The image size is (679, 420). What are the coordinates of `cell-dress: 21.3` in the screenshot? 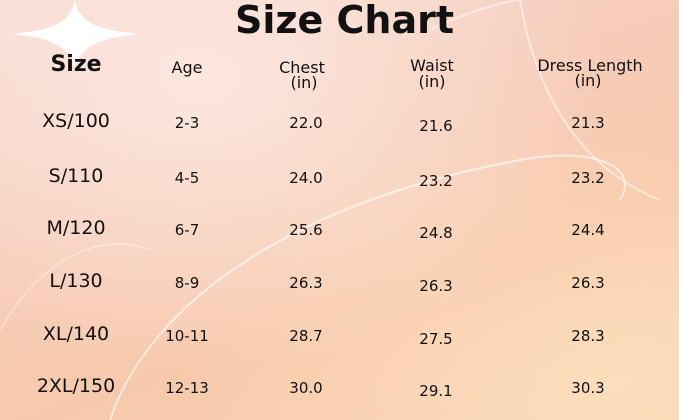 It's located at (588, 123).